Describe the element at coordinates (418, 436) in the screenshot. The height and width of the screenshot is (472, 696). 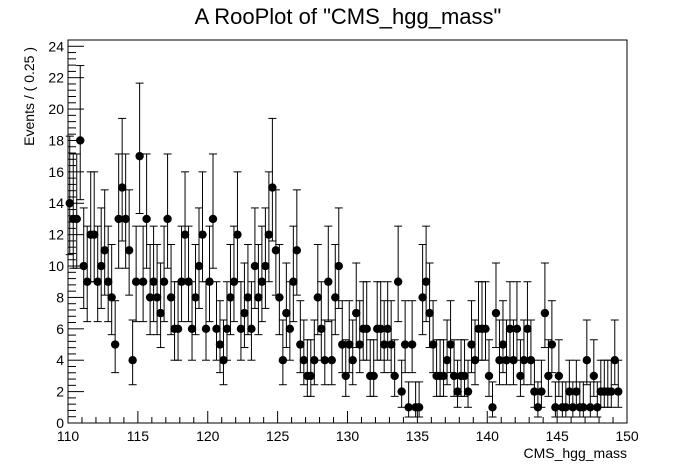
I see `x-tick-label: 135` at that location.